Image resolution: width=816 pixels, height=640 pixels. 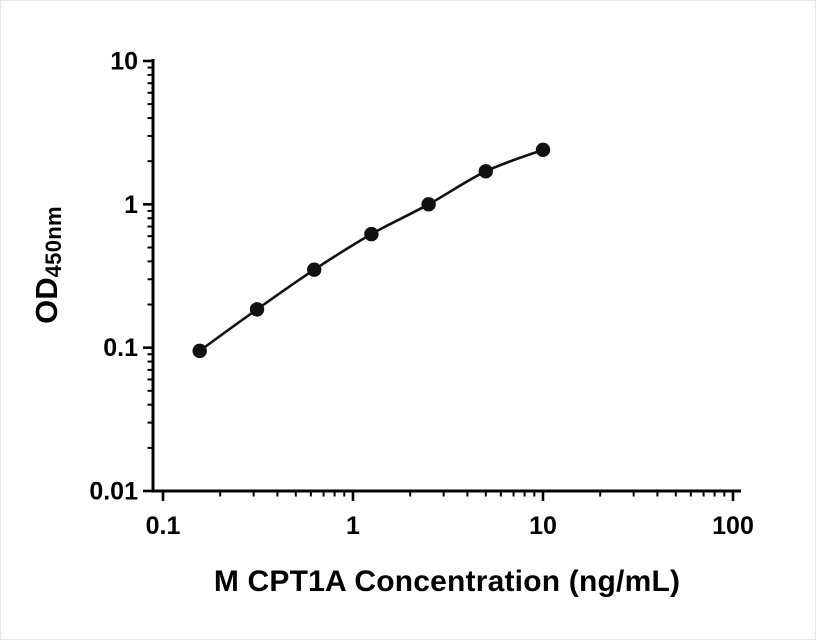 I want to click on y-tick-label: 0.01, so click(x=113, y=492).